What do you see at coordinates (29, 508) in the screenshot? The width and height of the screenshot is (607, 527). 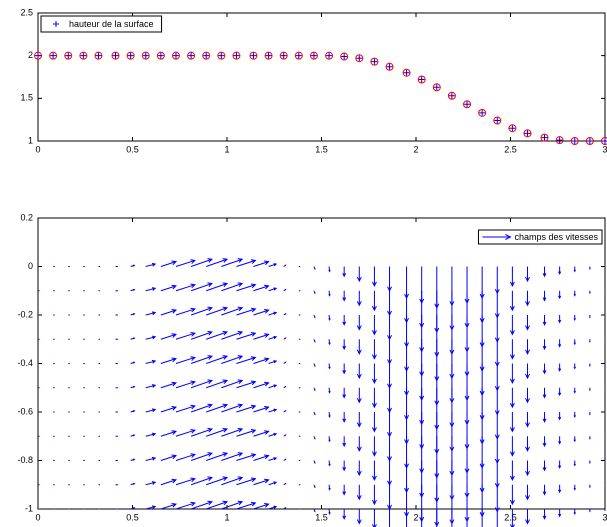 I see `y-tick-label: -1` at bounding box center [29, 508].